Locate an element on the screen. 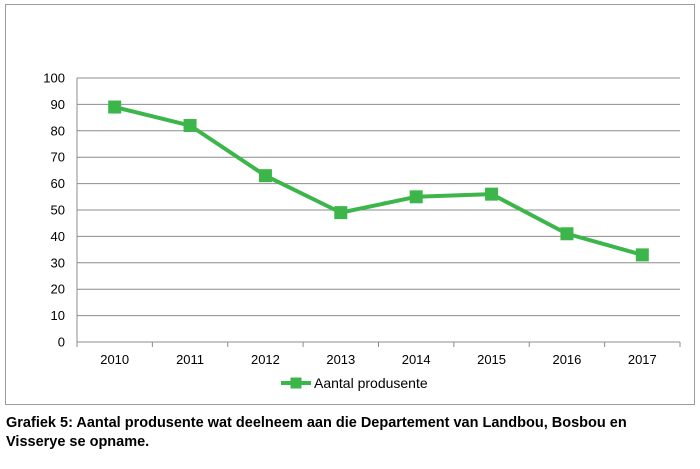 This screenshot has height=469, width=700. y-tick-label: 80 is located at coordinates (58, 130).